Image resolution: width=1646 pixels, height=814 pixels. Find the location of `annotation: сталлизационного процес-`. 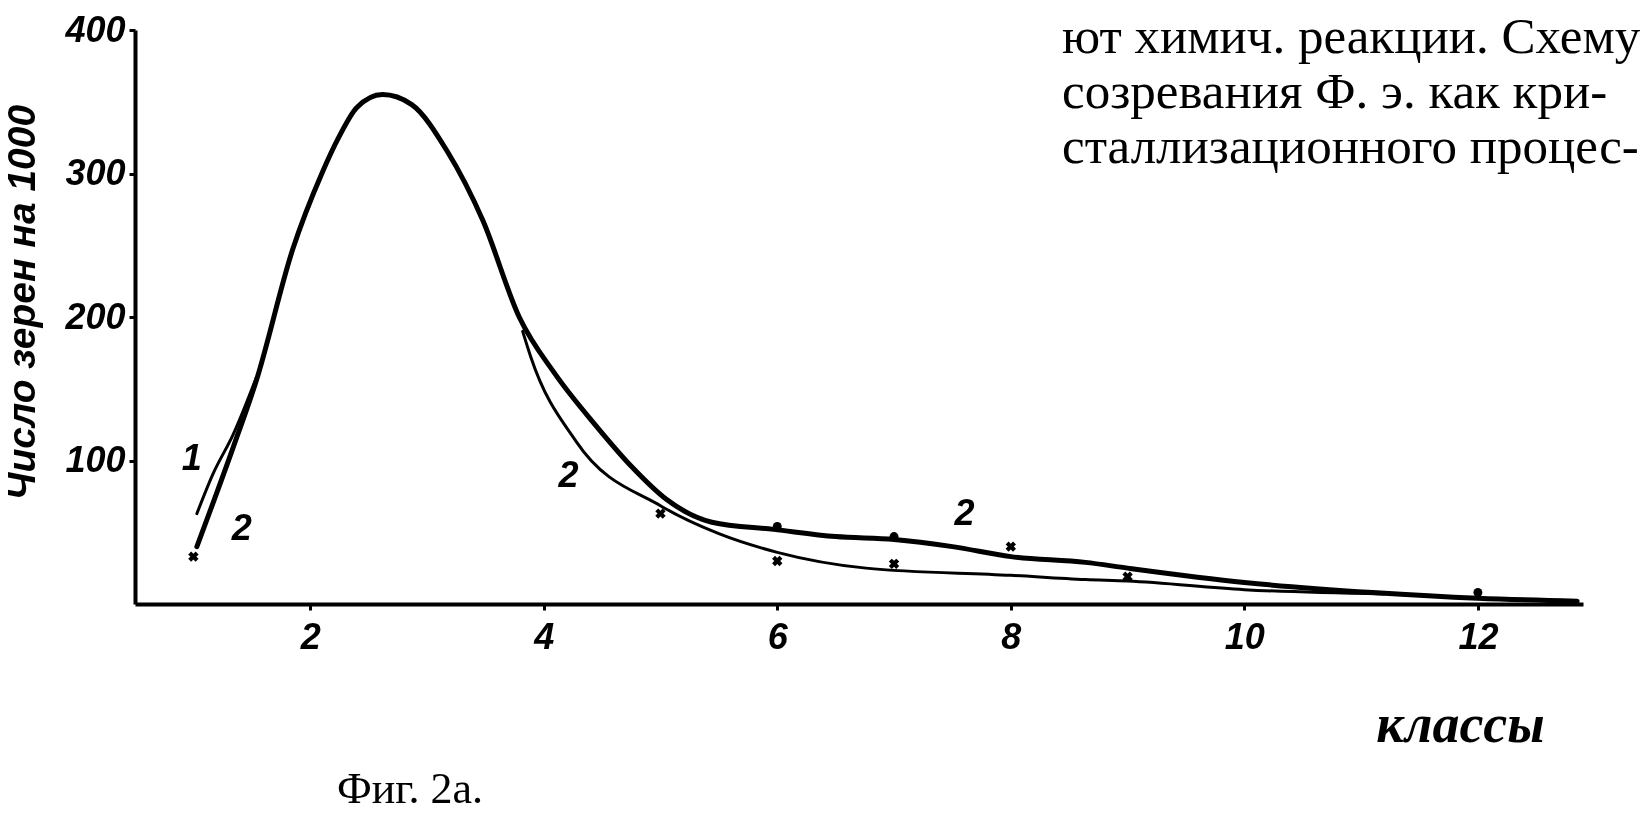

annotation: сталлизационного процес- is located at coordinates (1350, 146).